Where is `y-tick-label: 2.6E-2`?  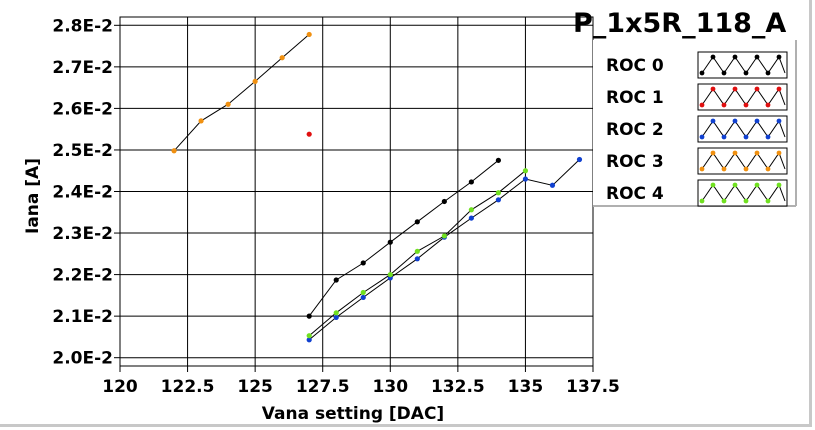 y-tick-label: 2.6E-2 is located at coordinates (82, 109).